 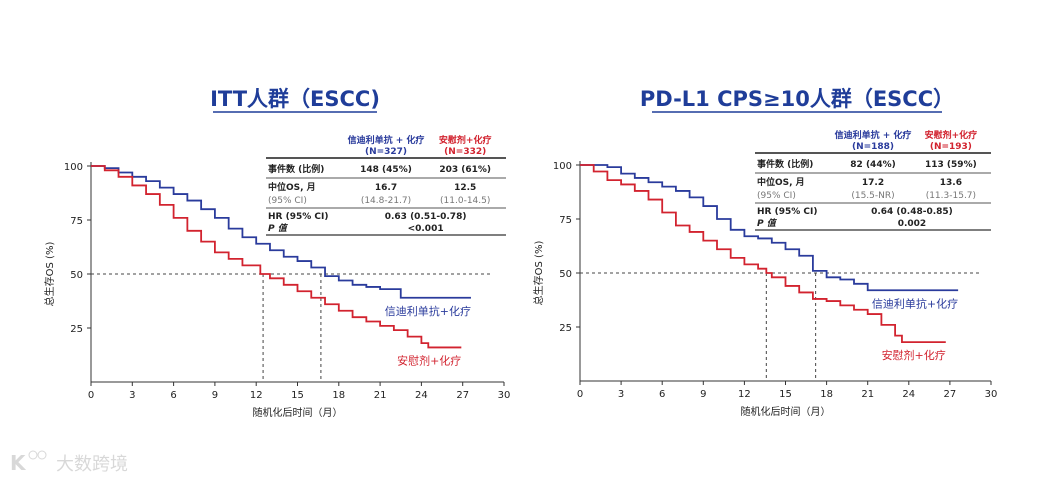 I want to click on events-arm2: 203 (61%), so click(x=465, y=170).